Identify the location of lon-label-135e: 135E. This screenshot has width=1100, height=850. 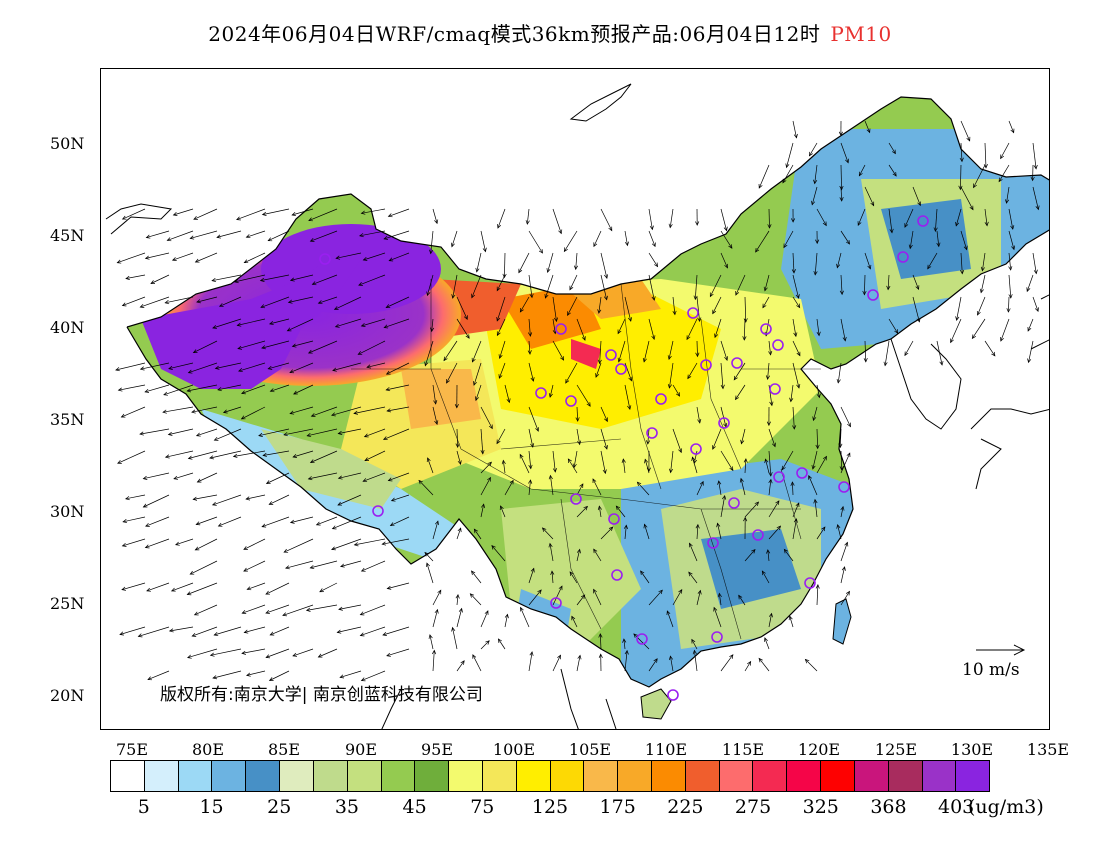
(1048, 749).